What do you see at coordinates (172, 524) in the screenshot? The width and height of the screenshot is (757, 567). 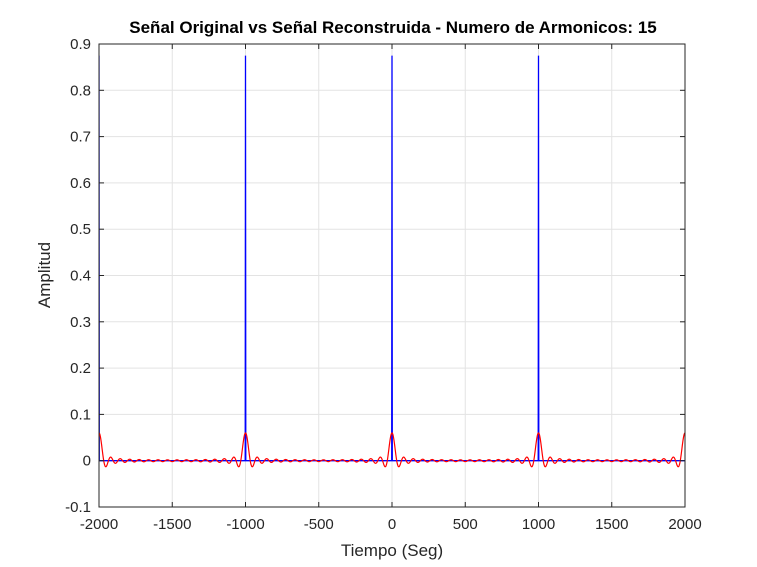 I see `x-tick-label: -1500` at bounding box center [172, 524].